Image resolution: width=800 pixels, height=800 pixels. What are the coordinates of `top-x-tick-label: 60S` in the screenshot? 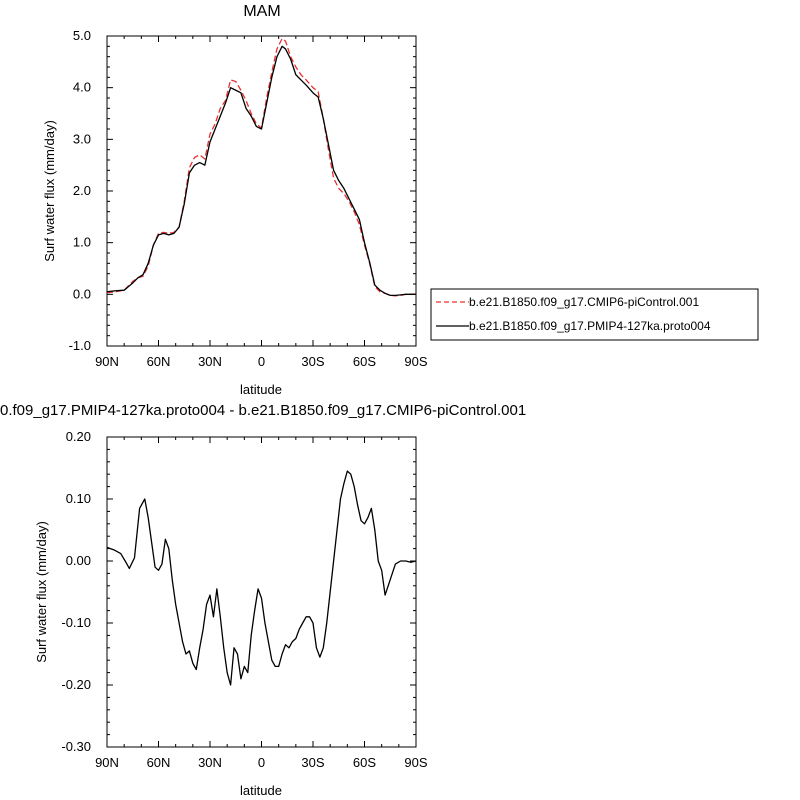 It's located at (364, 361).